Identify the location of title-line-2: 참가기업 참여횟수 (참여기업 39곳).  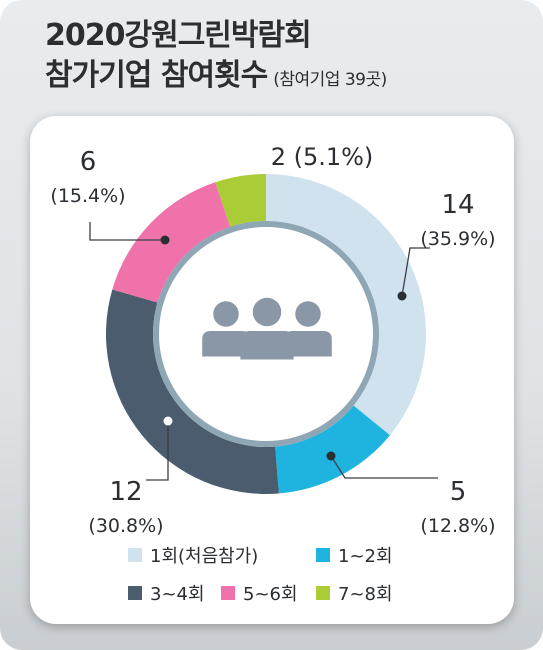
(285, 78).